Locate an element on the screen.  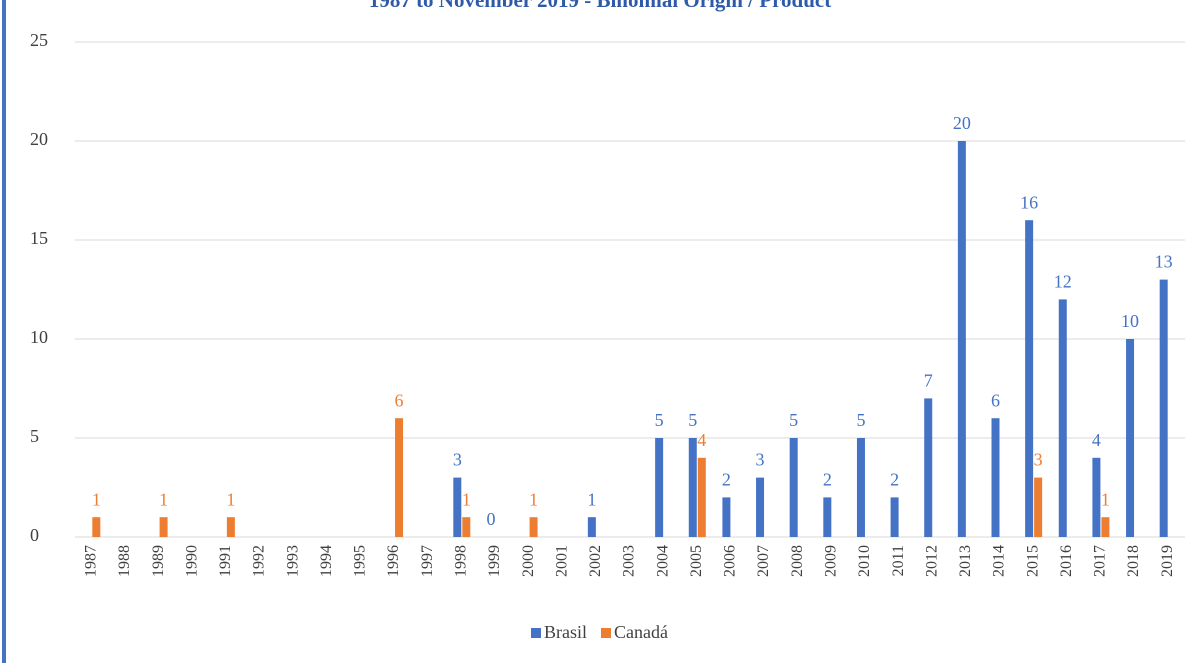
x-tick-label: 2010 is located at coordinates (864, 561).